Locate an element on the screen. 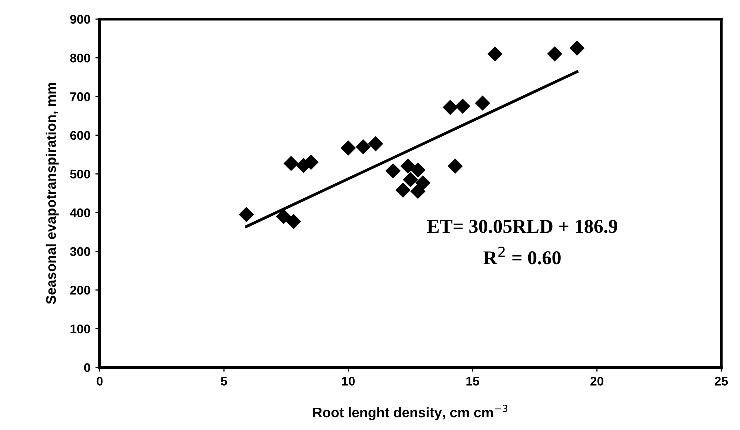 Image resolution: width=740 pixels, height=430 pixels. x-tick-label: 0 is located at coordinates (99, 381).